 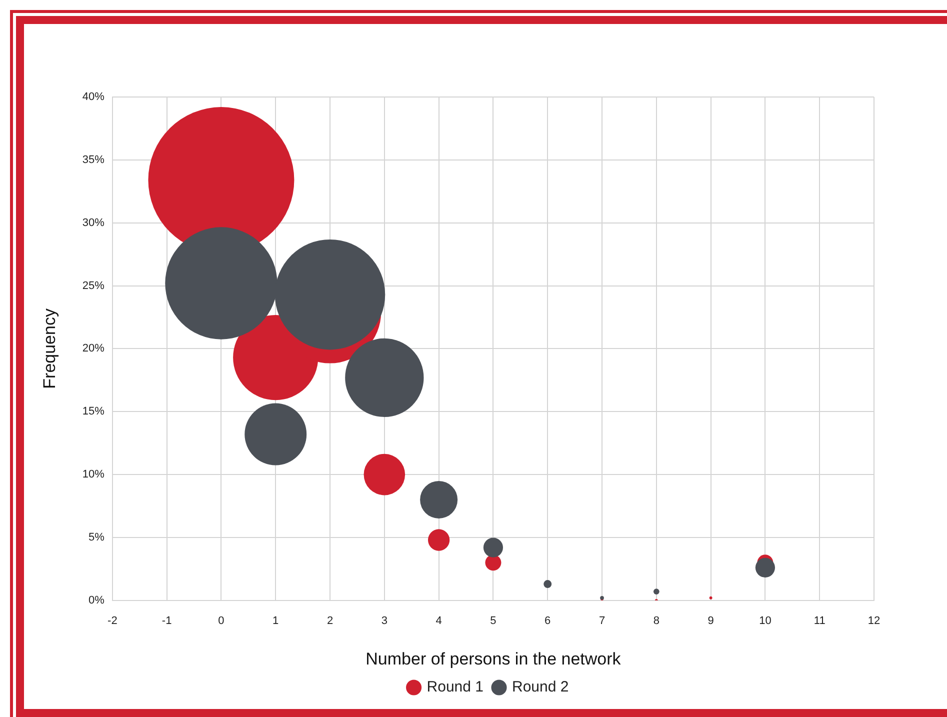 What do you see at coordinates (275, 621) in the screenshot?
I see `x-tick-label: 1` at bounding box center [275, 621].